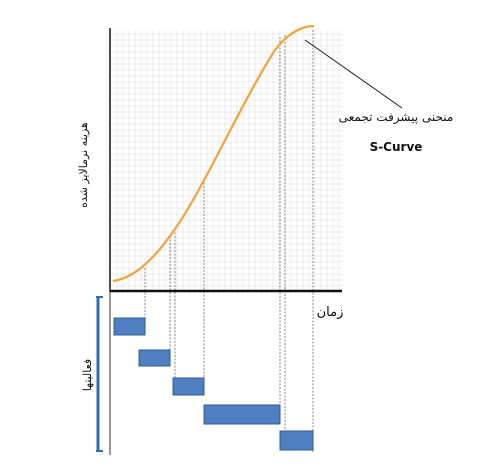 This screenshot has width=491, height=475. I want to click on x-axis-label: زمان, so click(330, 312).